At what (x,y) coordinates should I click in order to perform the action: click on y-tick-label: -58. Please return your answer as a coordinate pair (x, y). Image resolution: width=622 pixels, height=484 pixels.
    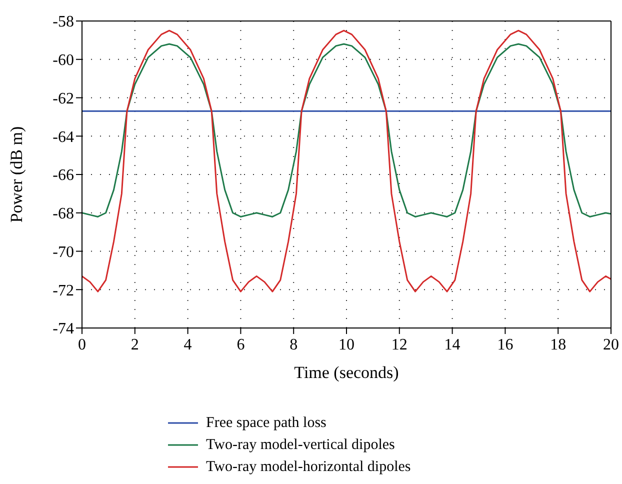
    Looking at the image, I should click on (63, 22).